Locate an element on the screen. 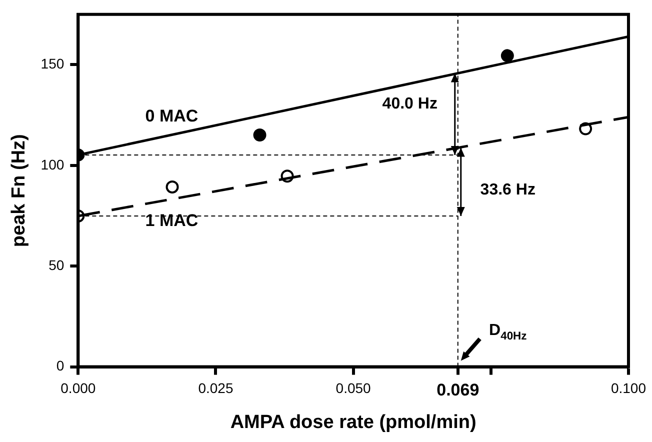  x-tick-label: 0.050 is located at coordinates (354, 388).